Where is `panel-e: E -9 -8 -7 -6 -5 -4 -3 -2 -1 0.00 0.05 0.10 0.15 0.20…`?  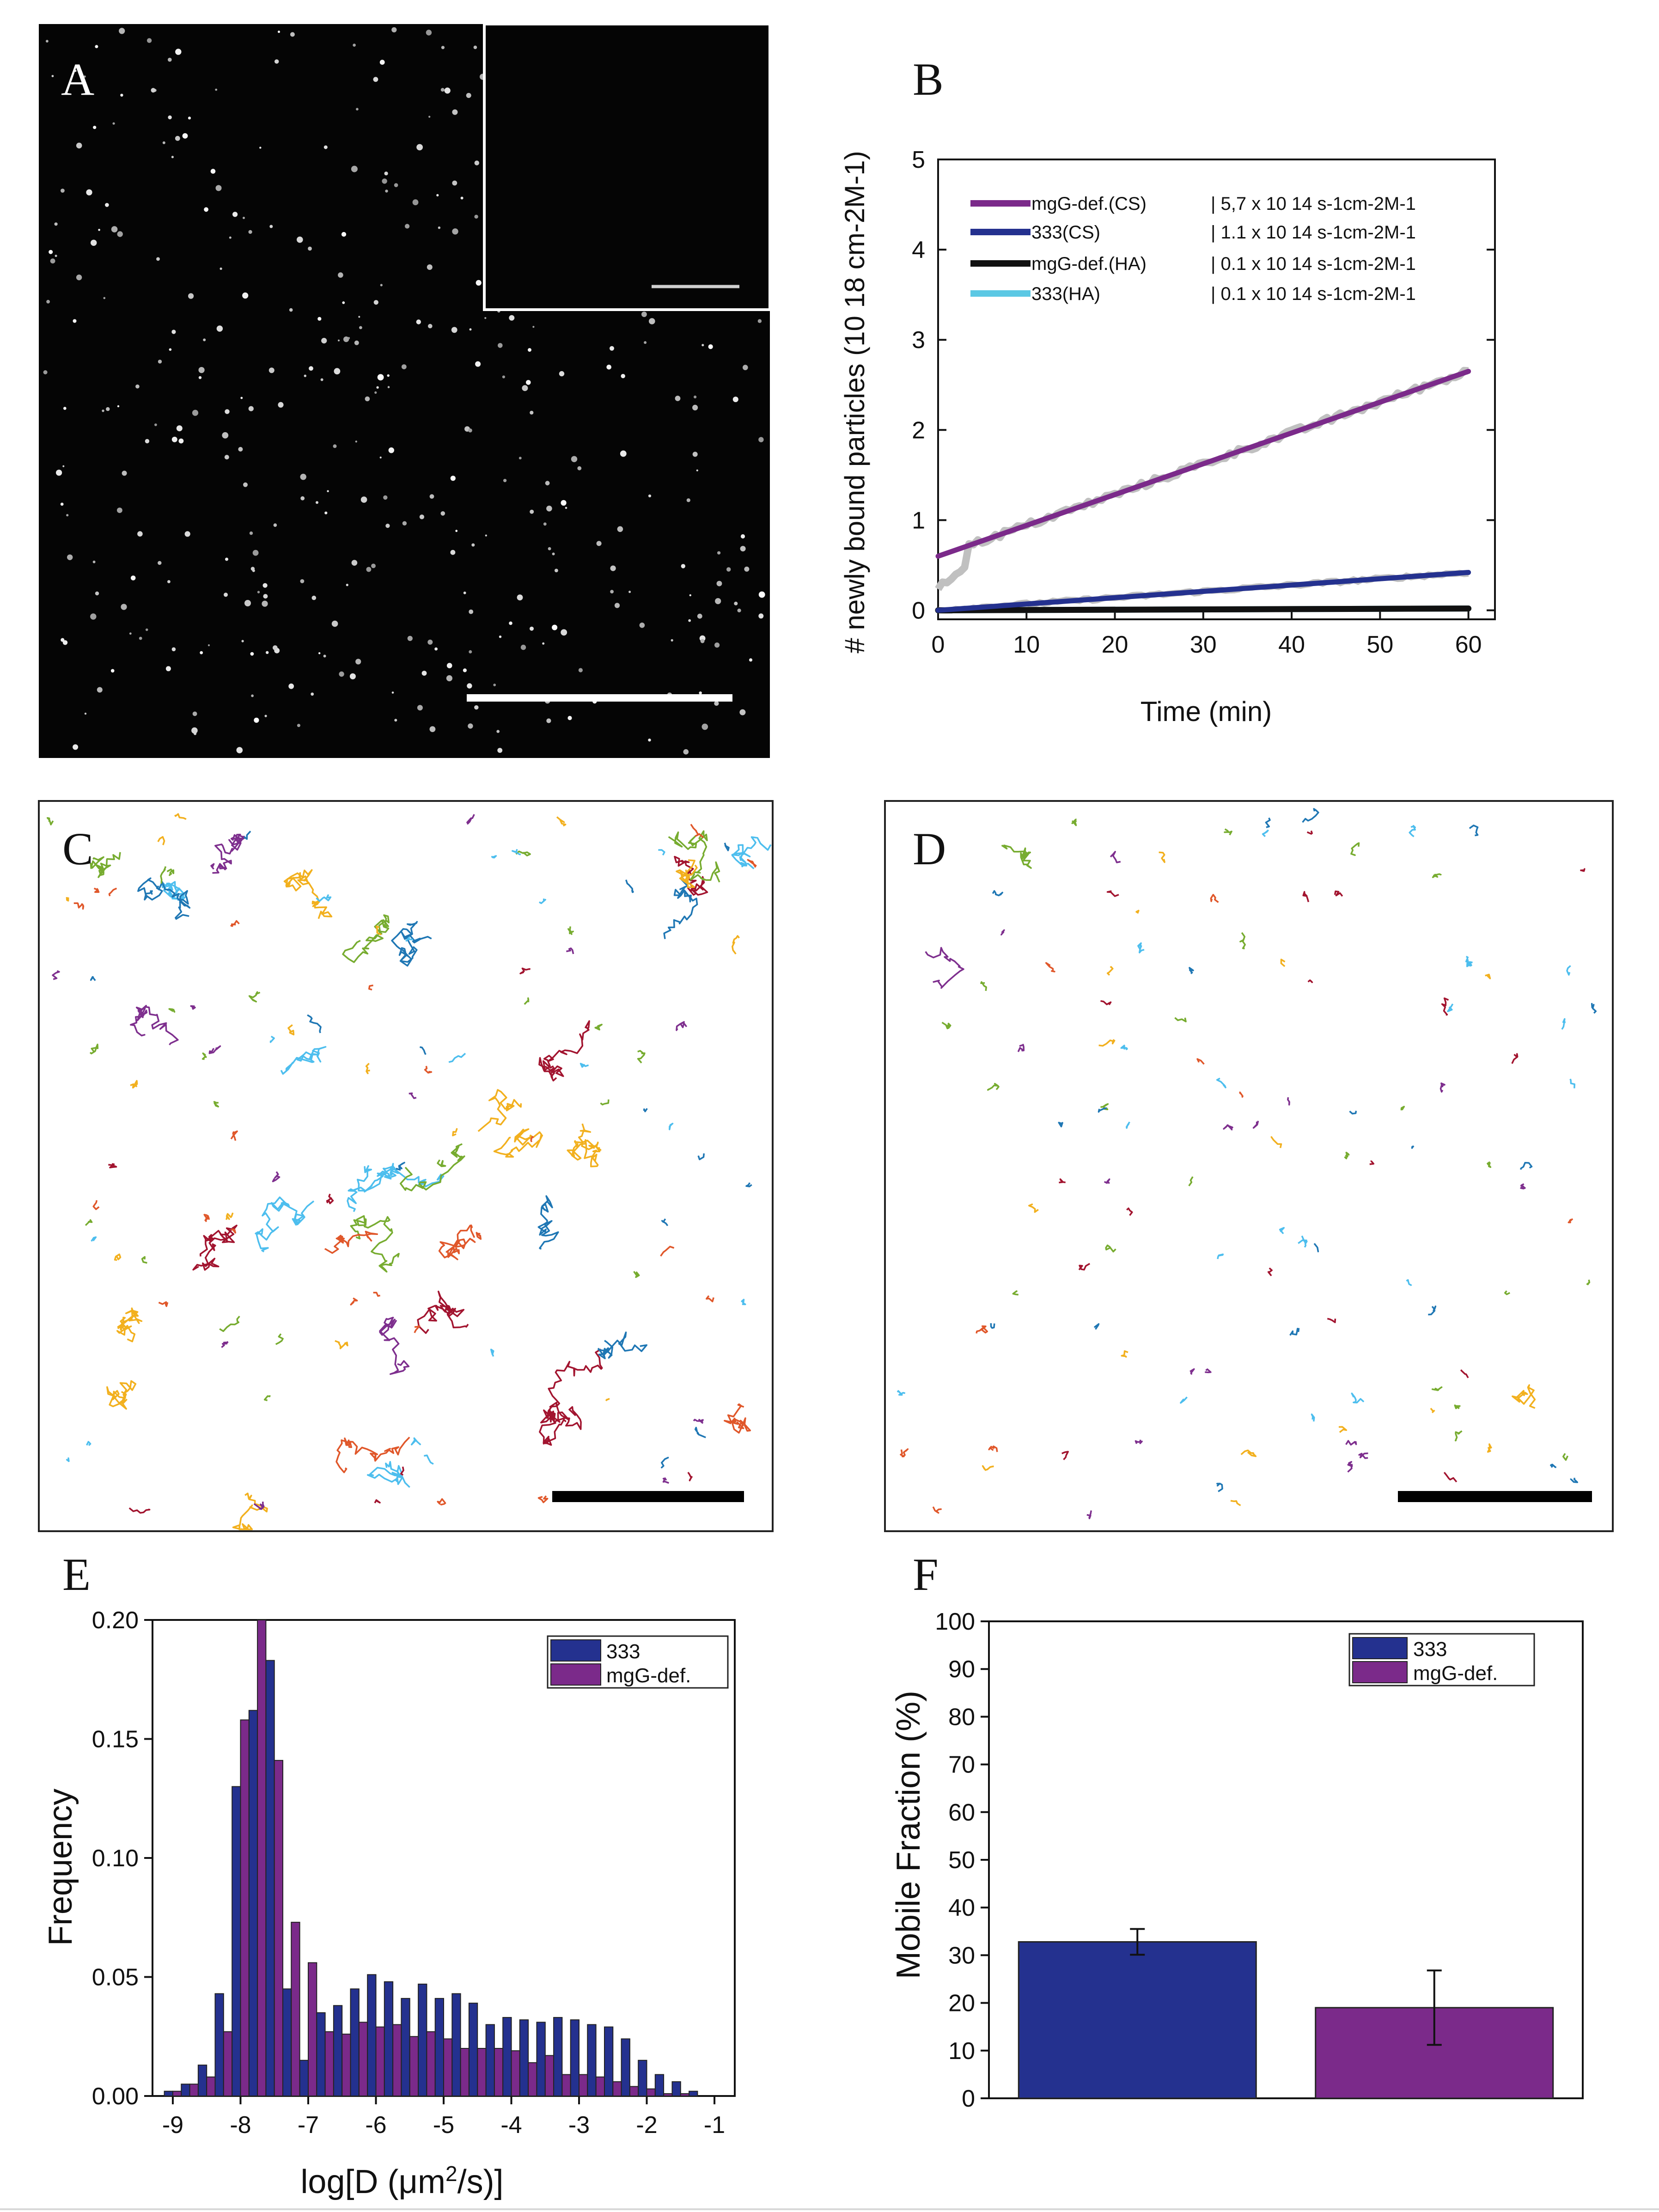
panel-e: E -9 -8 -7 -6 -5 -4 -3 -2 -1 0.00 0.05 0.10 0.15 0.20… is located at coordinates (389, 1874).